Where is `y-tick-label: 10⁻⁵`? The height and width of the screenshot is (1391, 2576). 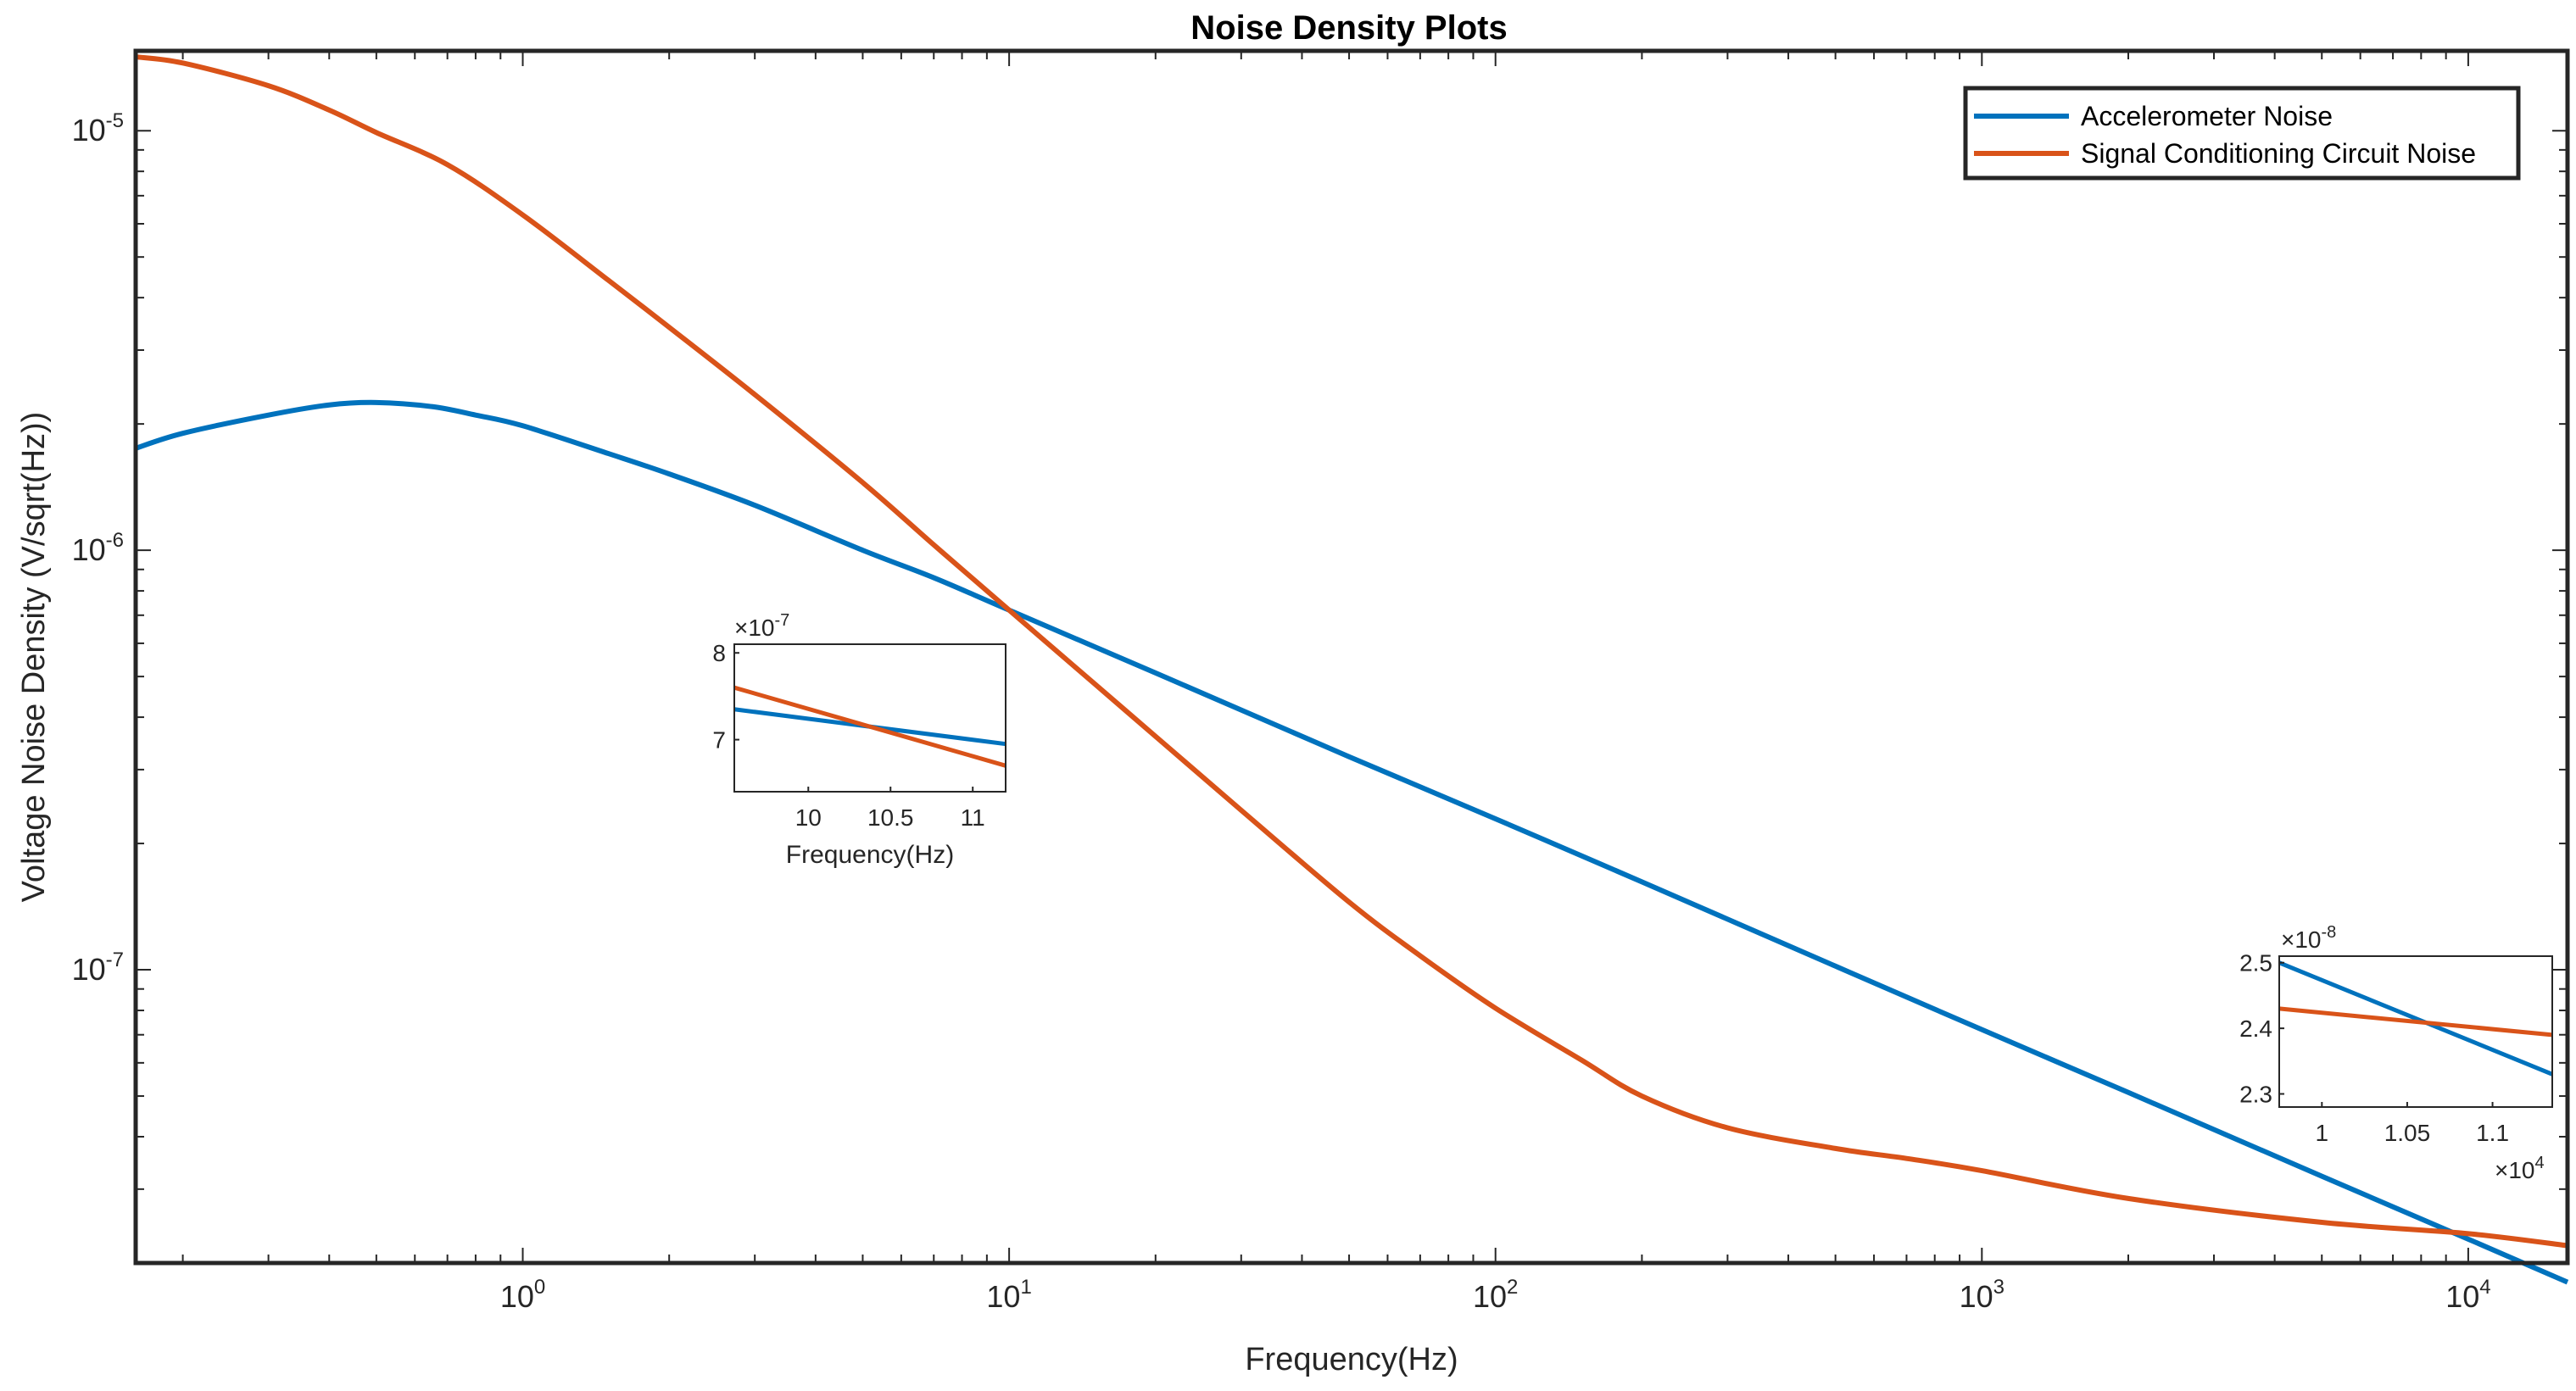 y-tick-label: 10⁻⁵ is located at coordinates (98, 128).